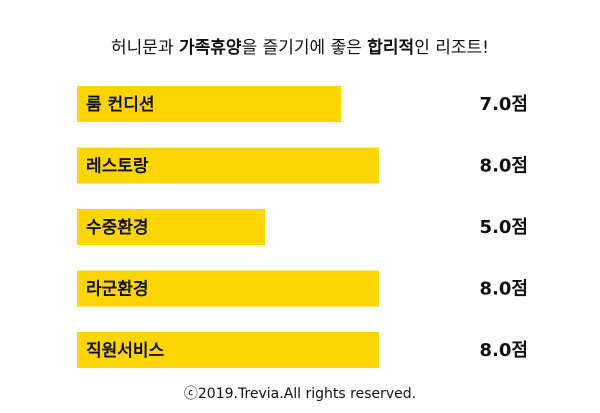 The height and width of the screenshot is (413, 600). What do you see at coordinates (117, 167) in the screenshot?
I see `category-label: 레스토랑` at bounding box center [117, 167].